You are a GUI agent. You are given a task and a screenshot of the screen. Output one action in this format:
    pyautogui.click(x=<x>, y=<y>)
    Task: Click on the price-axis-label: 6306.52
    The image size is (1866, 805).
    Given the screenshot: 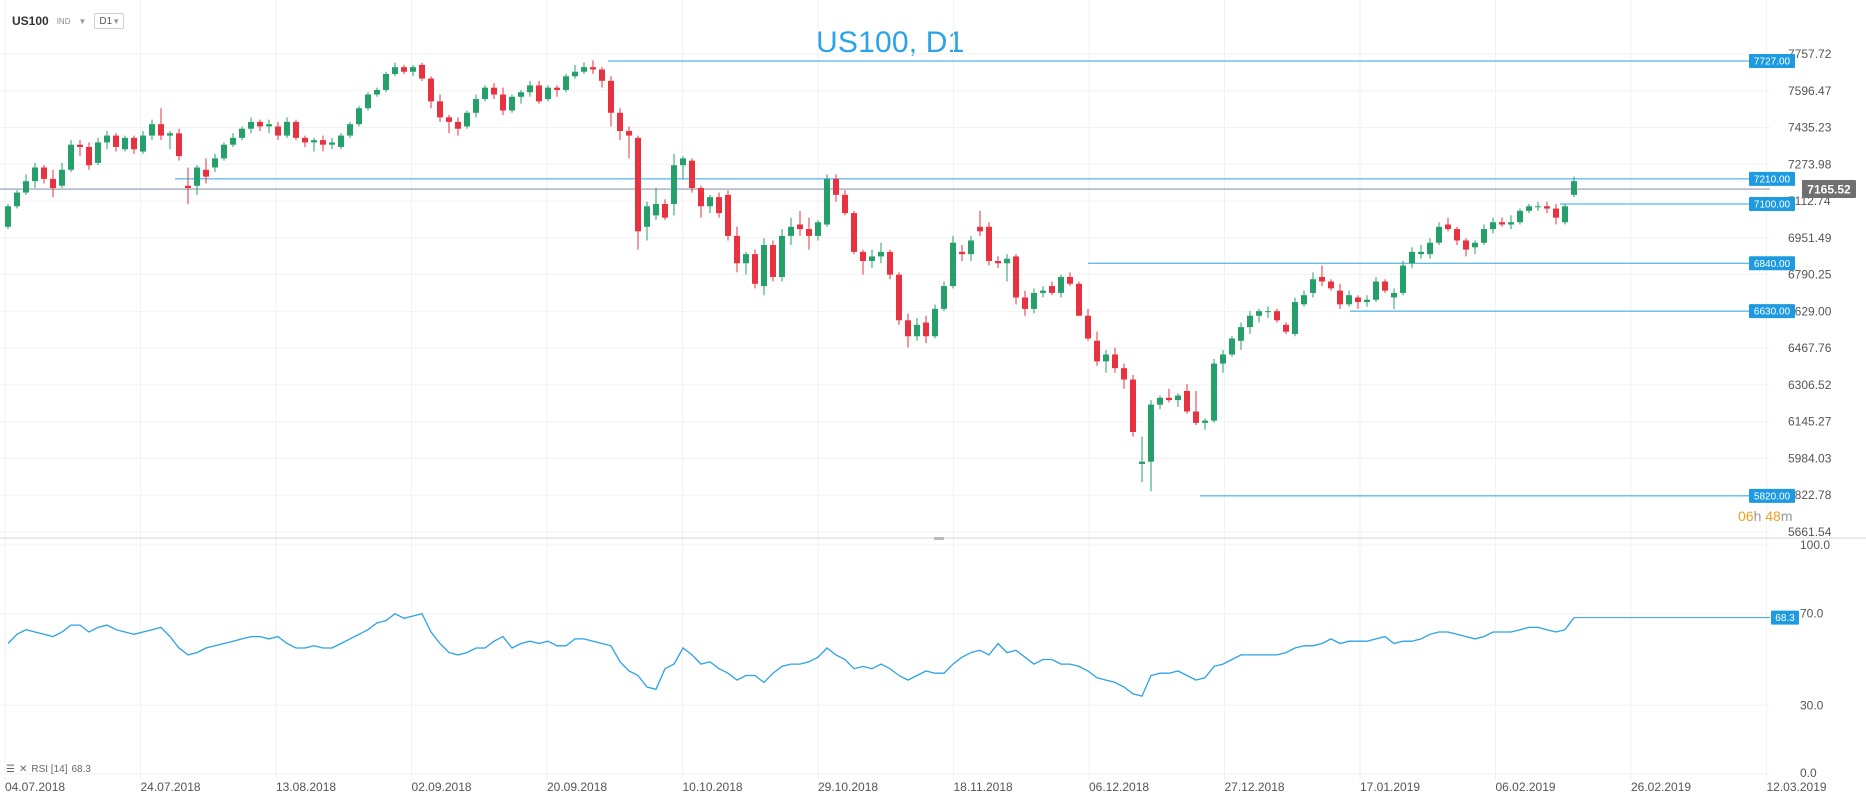 What is the action you would take?
    pyautogui.click(x=1810, y=385)
    